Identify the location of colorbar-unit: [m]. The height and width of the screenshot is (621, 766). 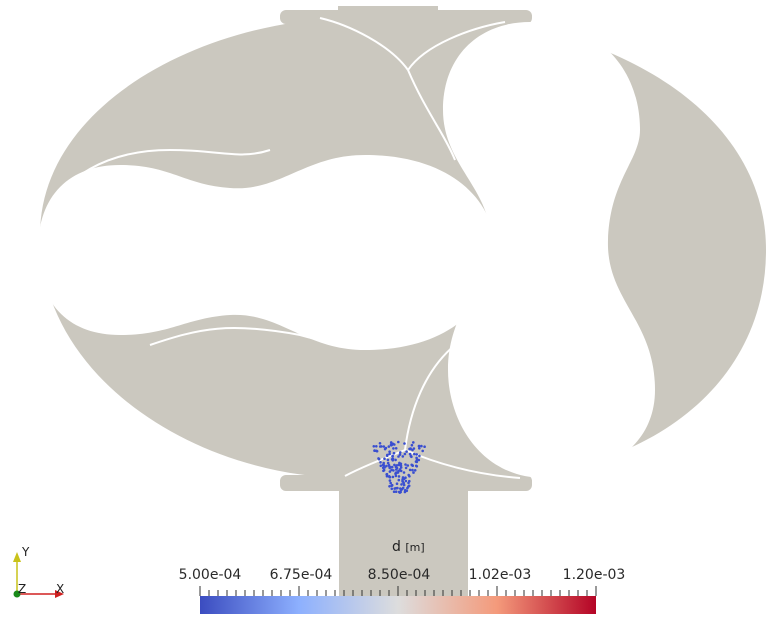
(415, 547).